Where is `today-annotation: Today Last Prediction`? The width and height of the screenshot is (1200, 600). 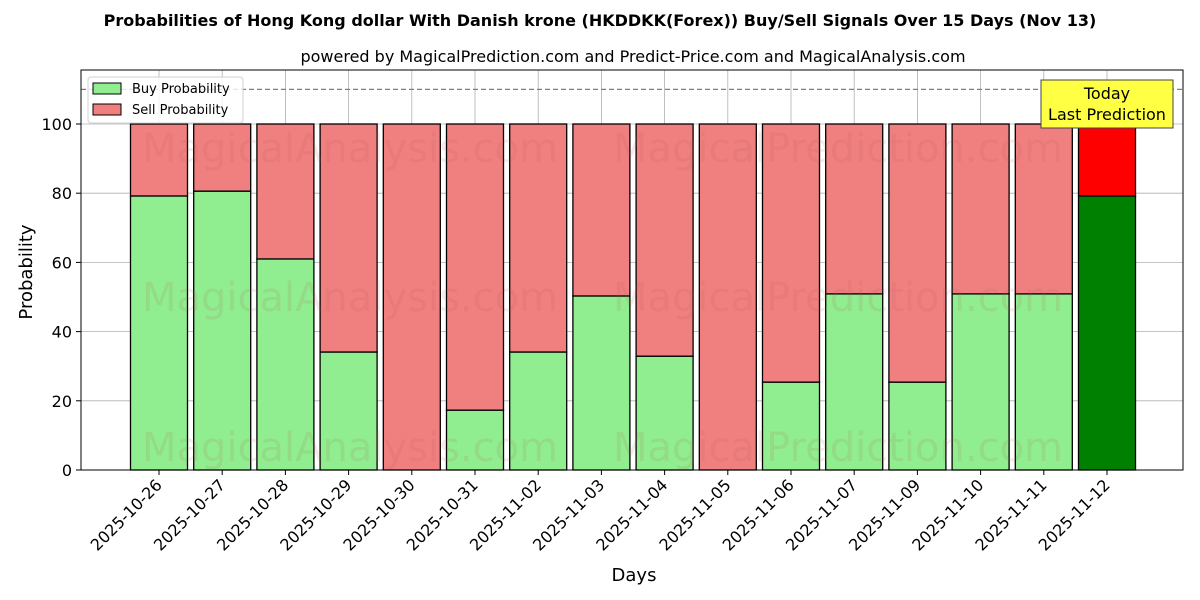
today-annotation: Today Last Prediction is located at coordinates (1107, 104).